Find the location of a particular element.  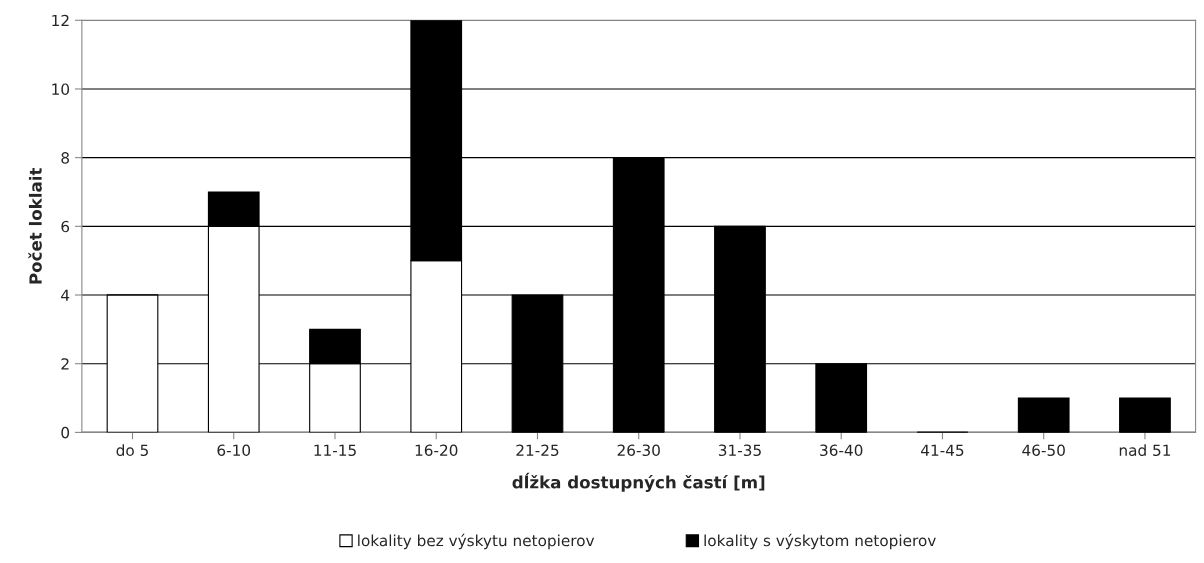

x-axis-title: dĺžka dostupných častí [m] is located at coordinates (638, 482).